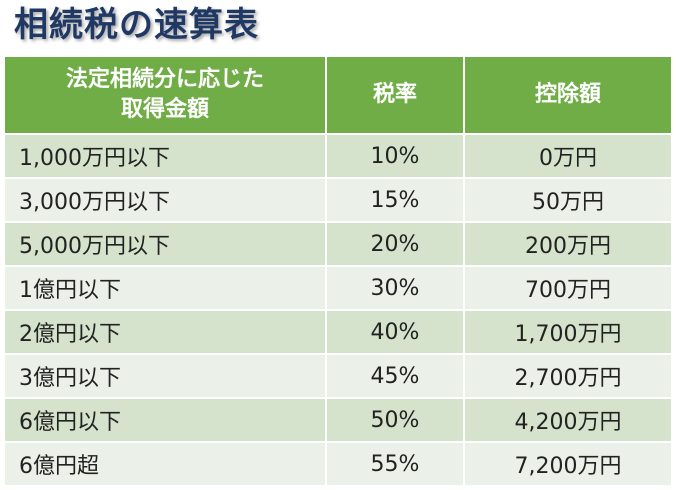 This screenshot has height=490, width=676. I want to click on page-title: 相続税の速算表, so click(136, 25).